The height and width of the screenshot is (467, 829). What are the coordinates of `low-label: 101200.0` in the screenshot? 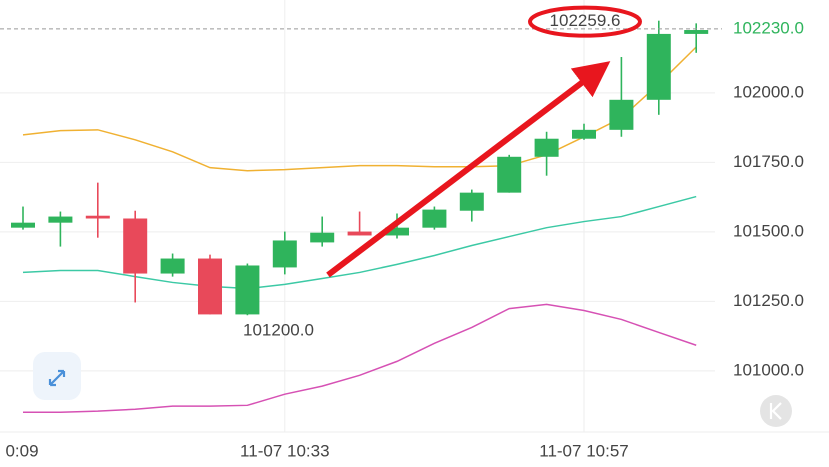 It's located at (278, 330).